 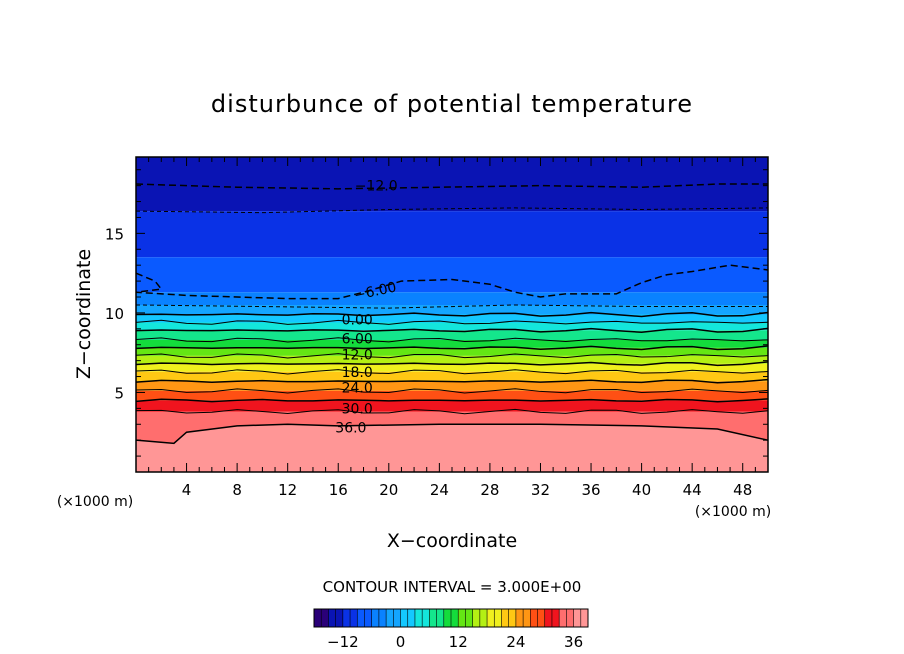 What do you see at coordinates (350, 428) in the screenshot?
I see `contour-label: 36.0` at bounding box center [350, 428].